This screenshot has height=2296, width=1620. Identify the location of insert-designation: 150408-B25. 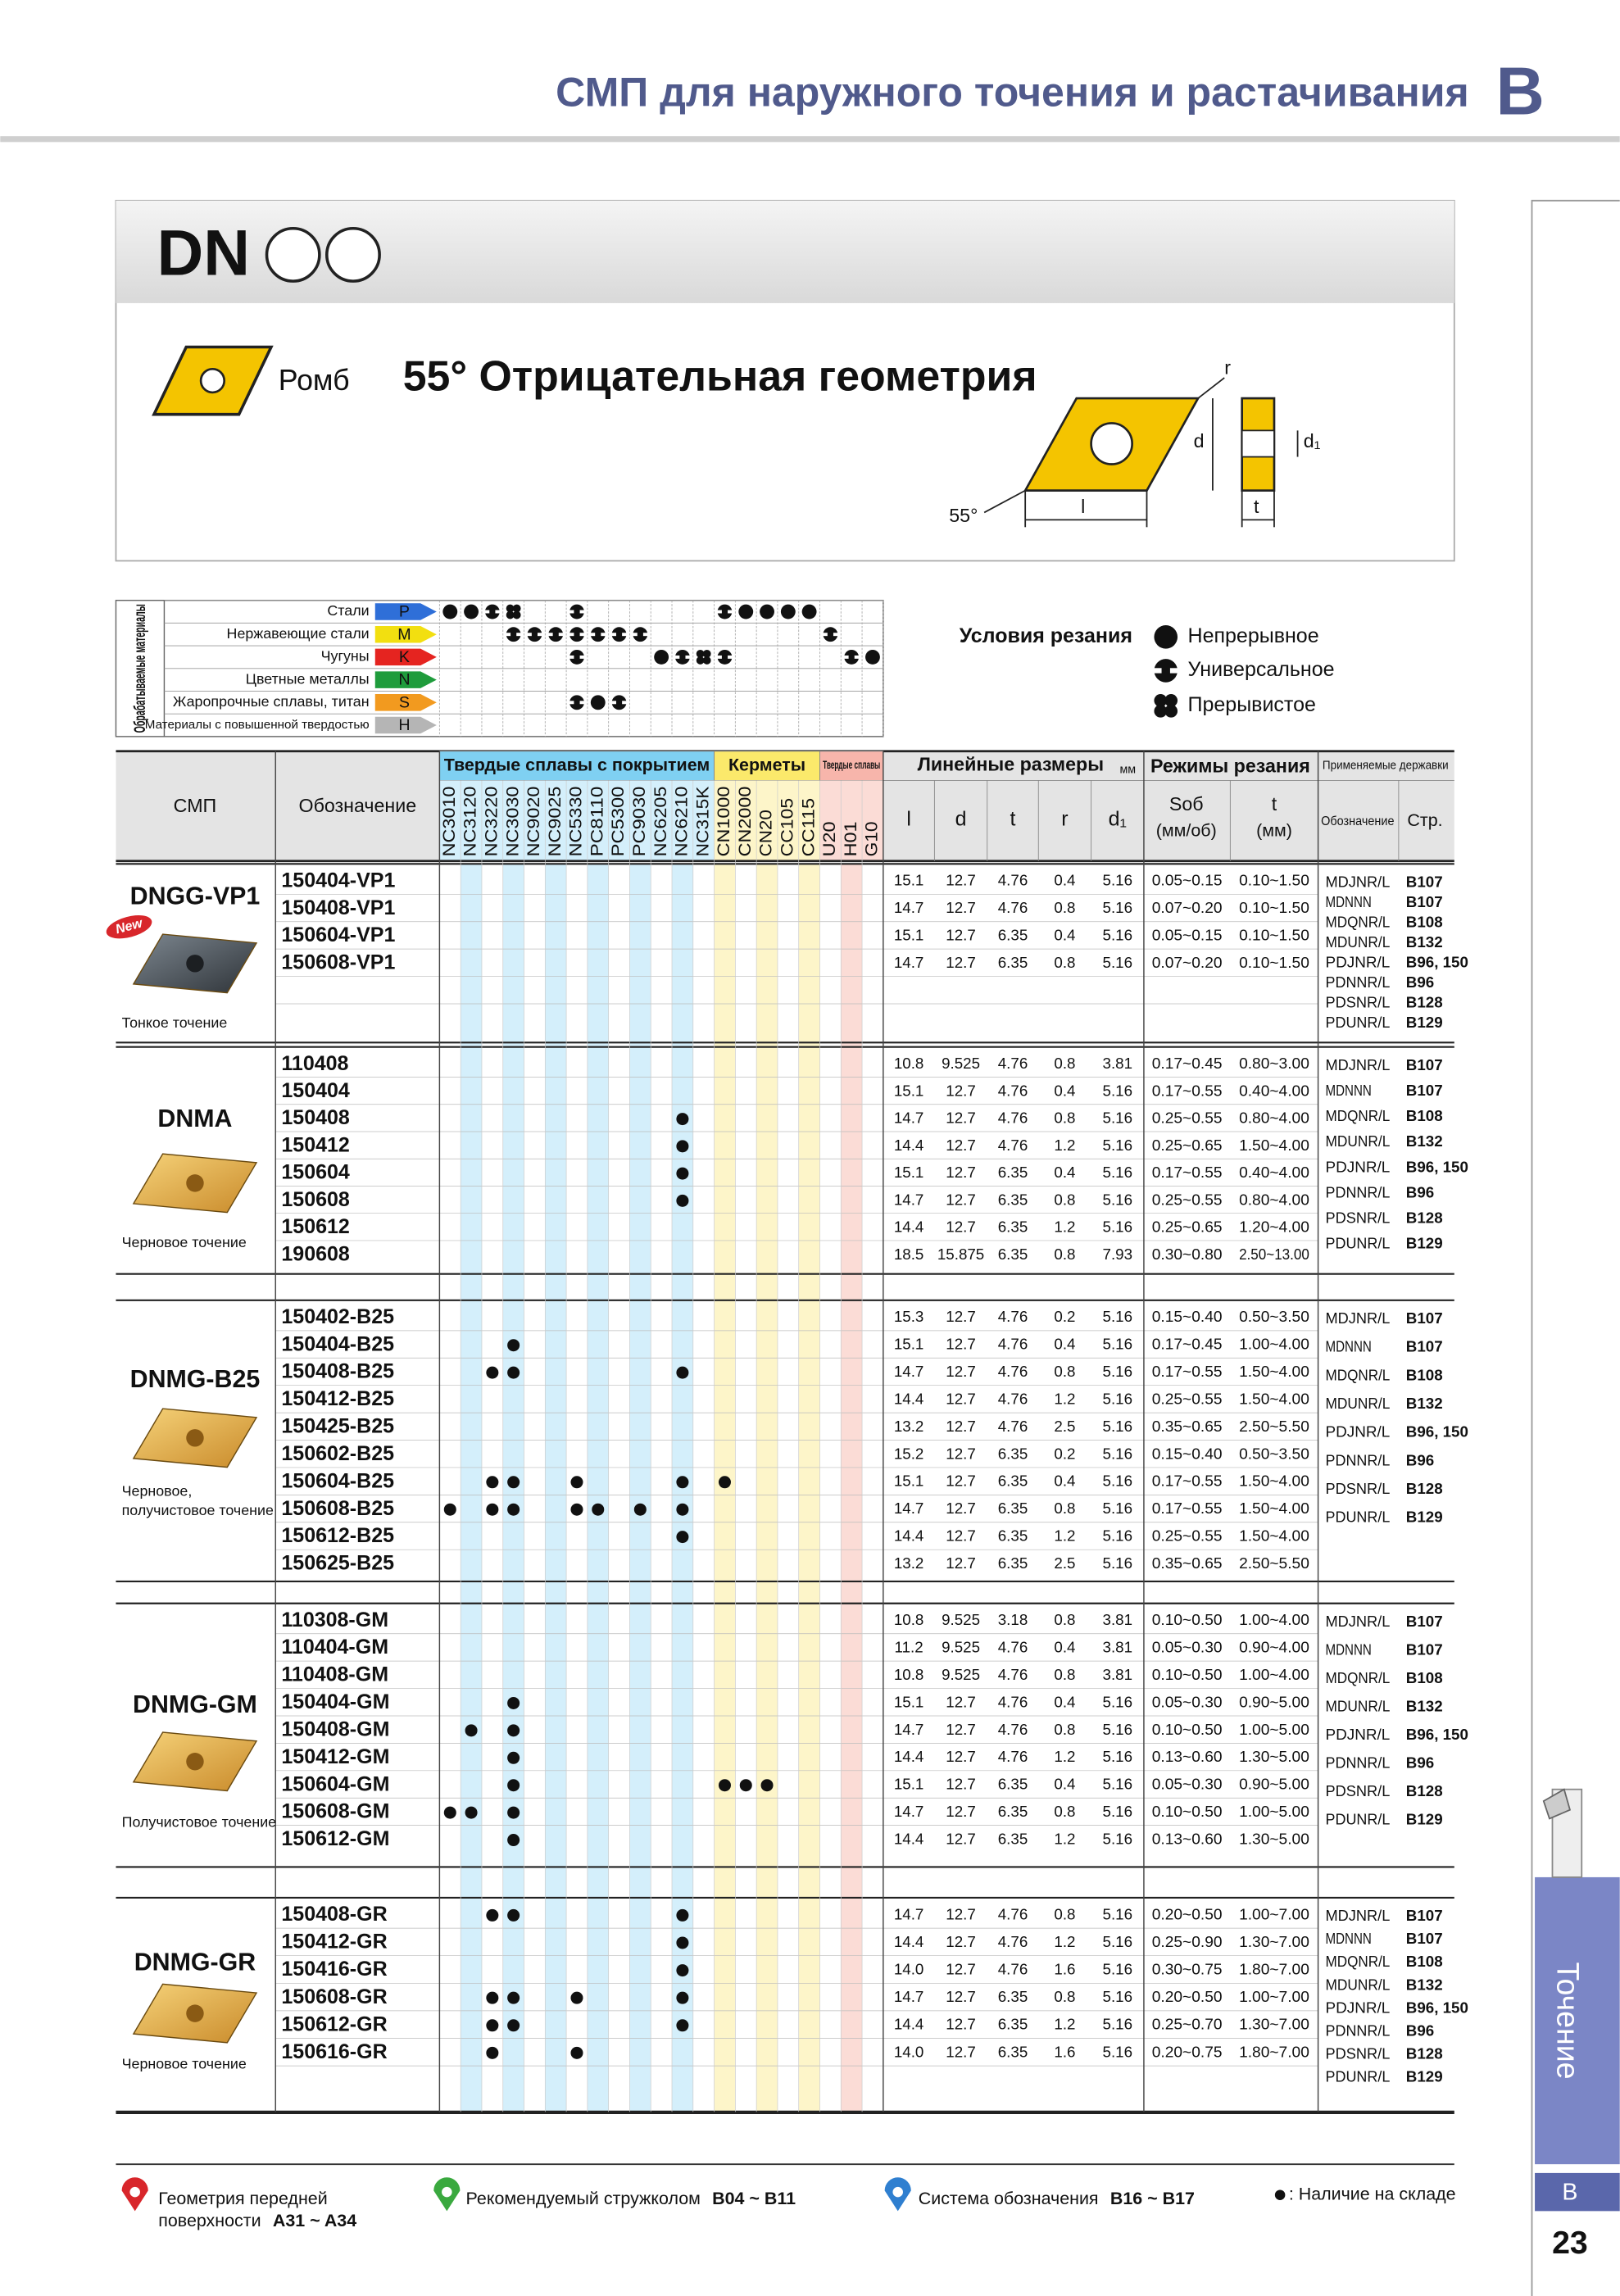
(337, 1371).